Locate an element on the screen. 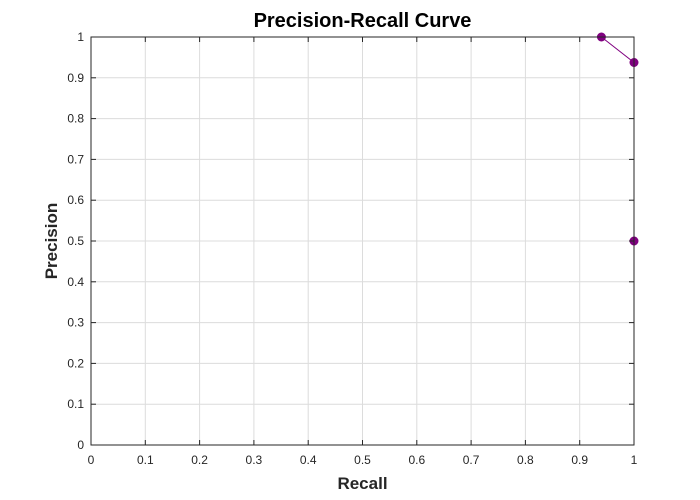 The width and height of the screenshot is (700, 500). x-tick-label: 0.9 is located at coordinates (579, 460).